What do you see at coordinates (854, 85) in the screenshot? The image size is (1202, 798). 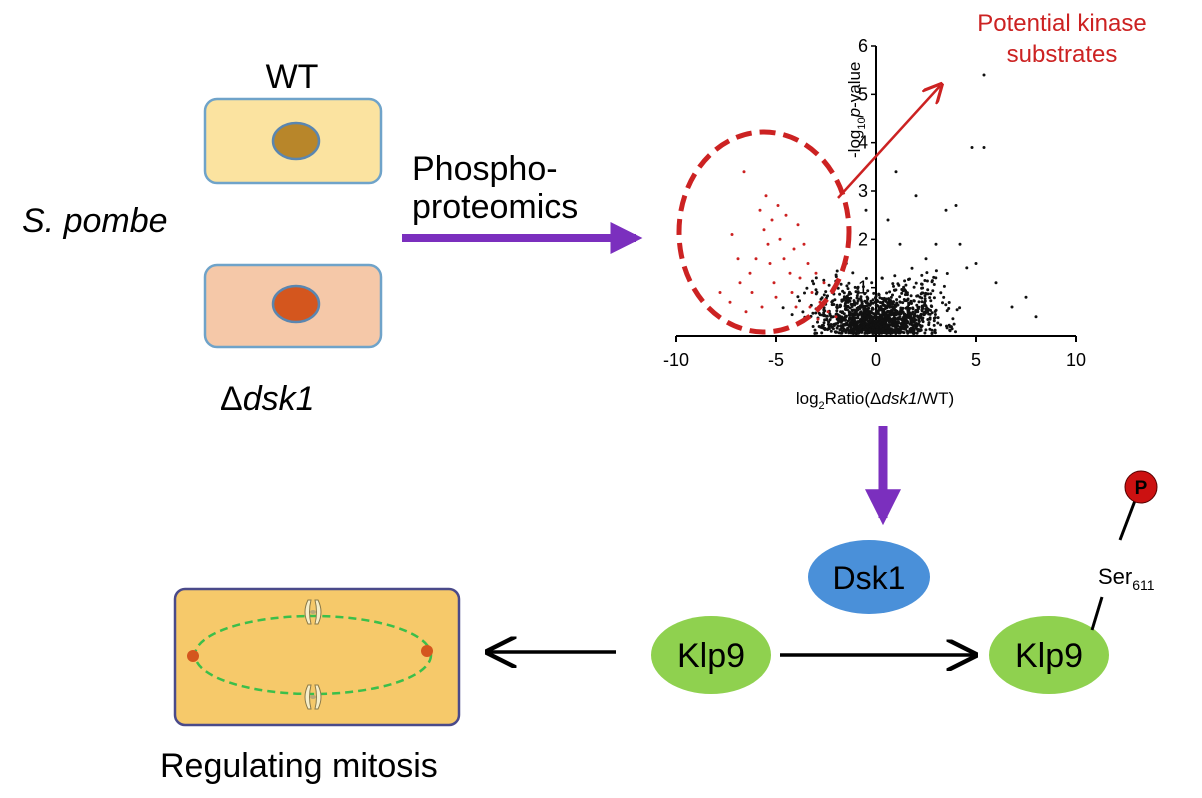 I see `y-axis-label-post: -value` at bounding box center [854, 85].